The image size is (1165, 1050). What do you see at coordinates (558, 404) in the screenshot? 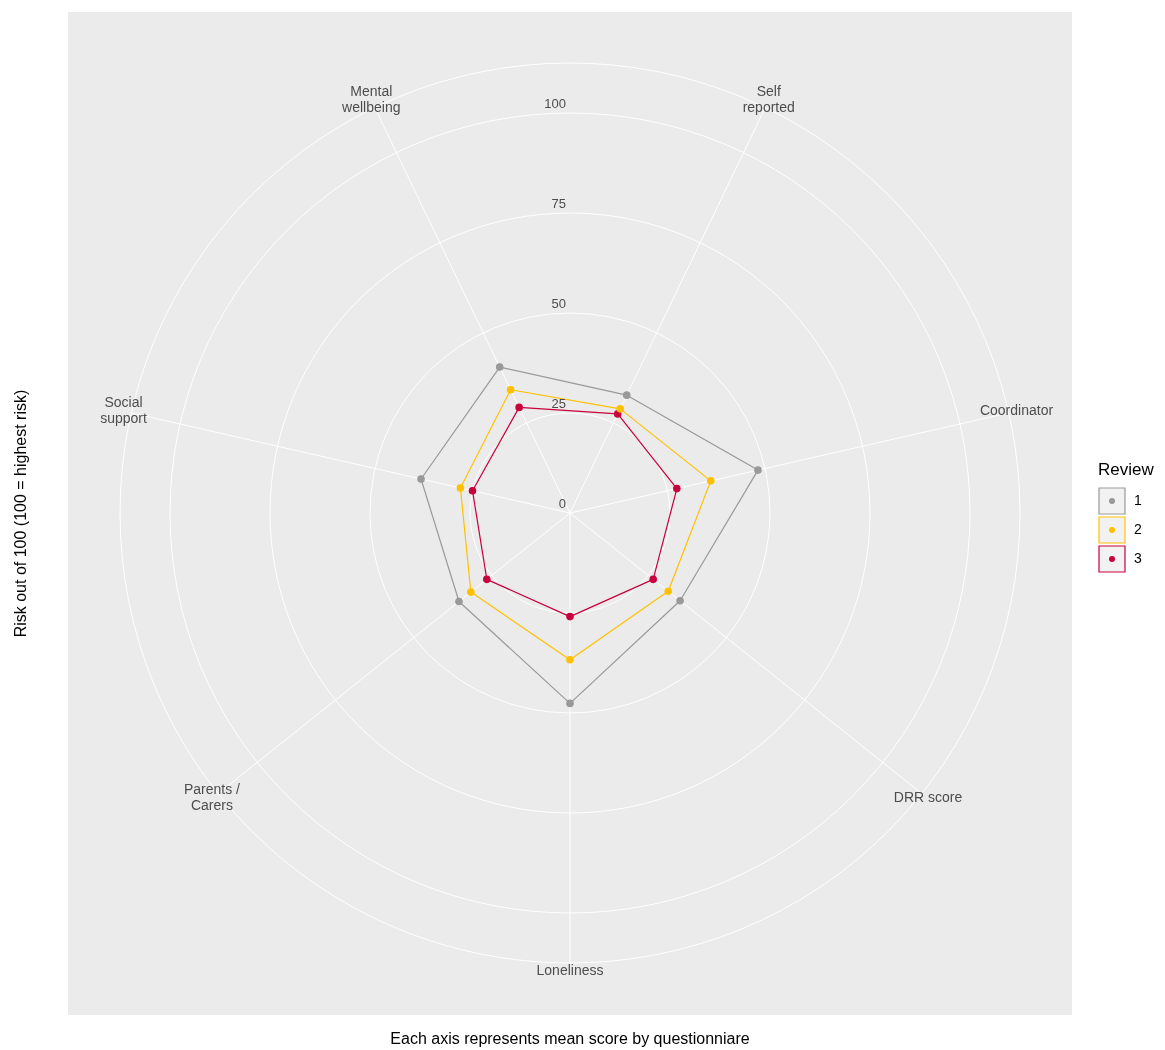
I see `y-tick-label: 25` at bounding box center [558, 404].